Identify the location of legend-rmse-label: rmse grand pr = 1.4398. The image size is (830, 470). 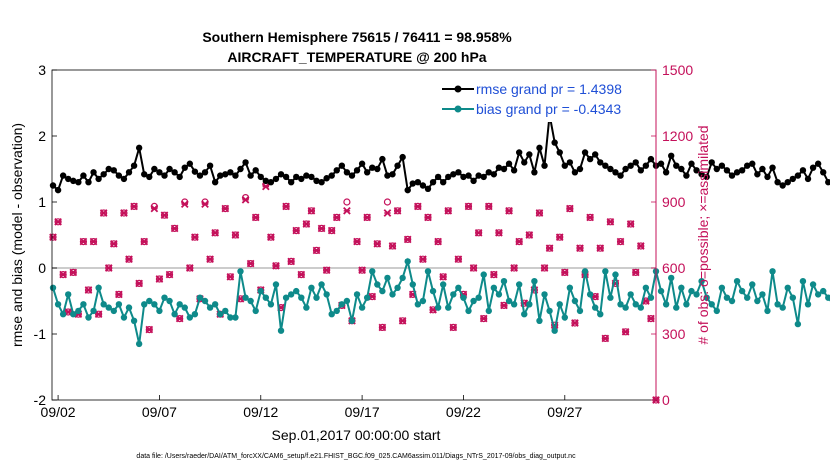
(549, 89).